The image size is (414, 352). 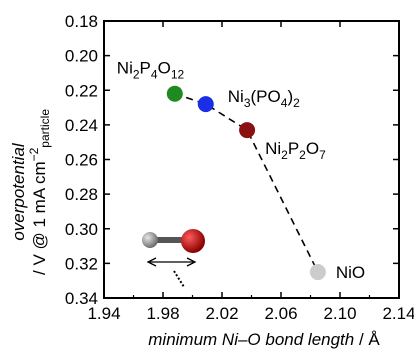 I want to click on bond-dotted-line, so click(x=179, y=279).